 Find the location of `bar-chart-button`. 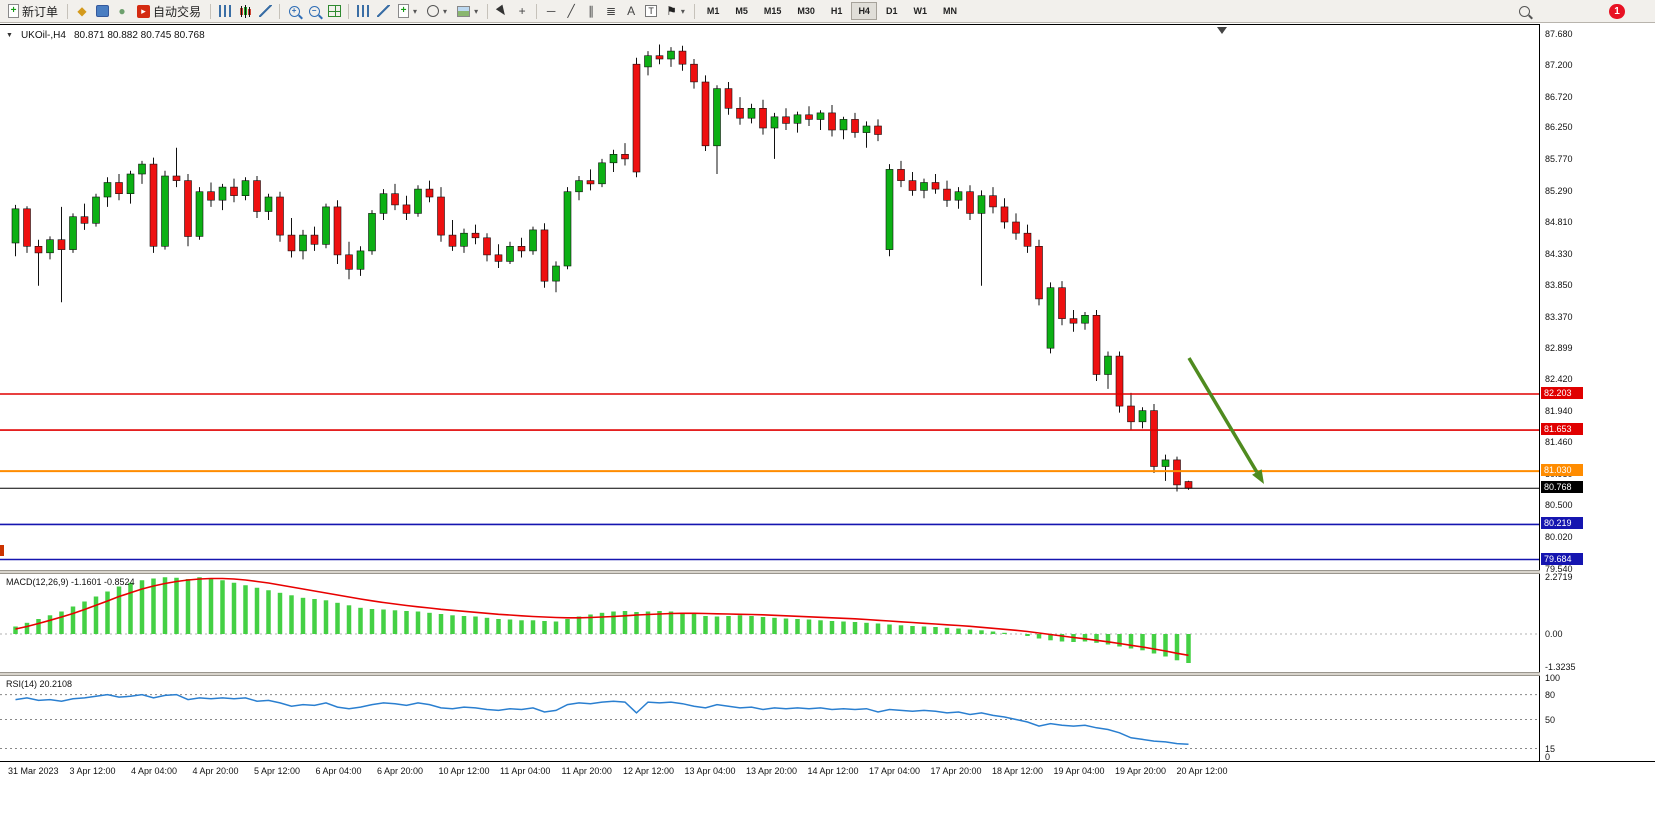

bar-chart-button is located at coordinates (225, 11).